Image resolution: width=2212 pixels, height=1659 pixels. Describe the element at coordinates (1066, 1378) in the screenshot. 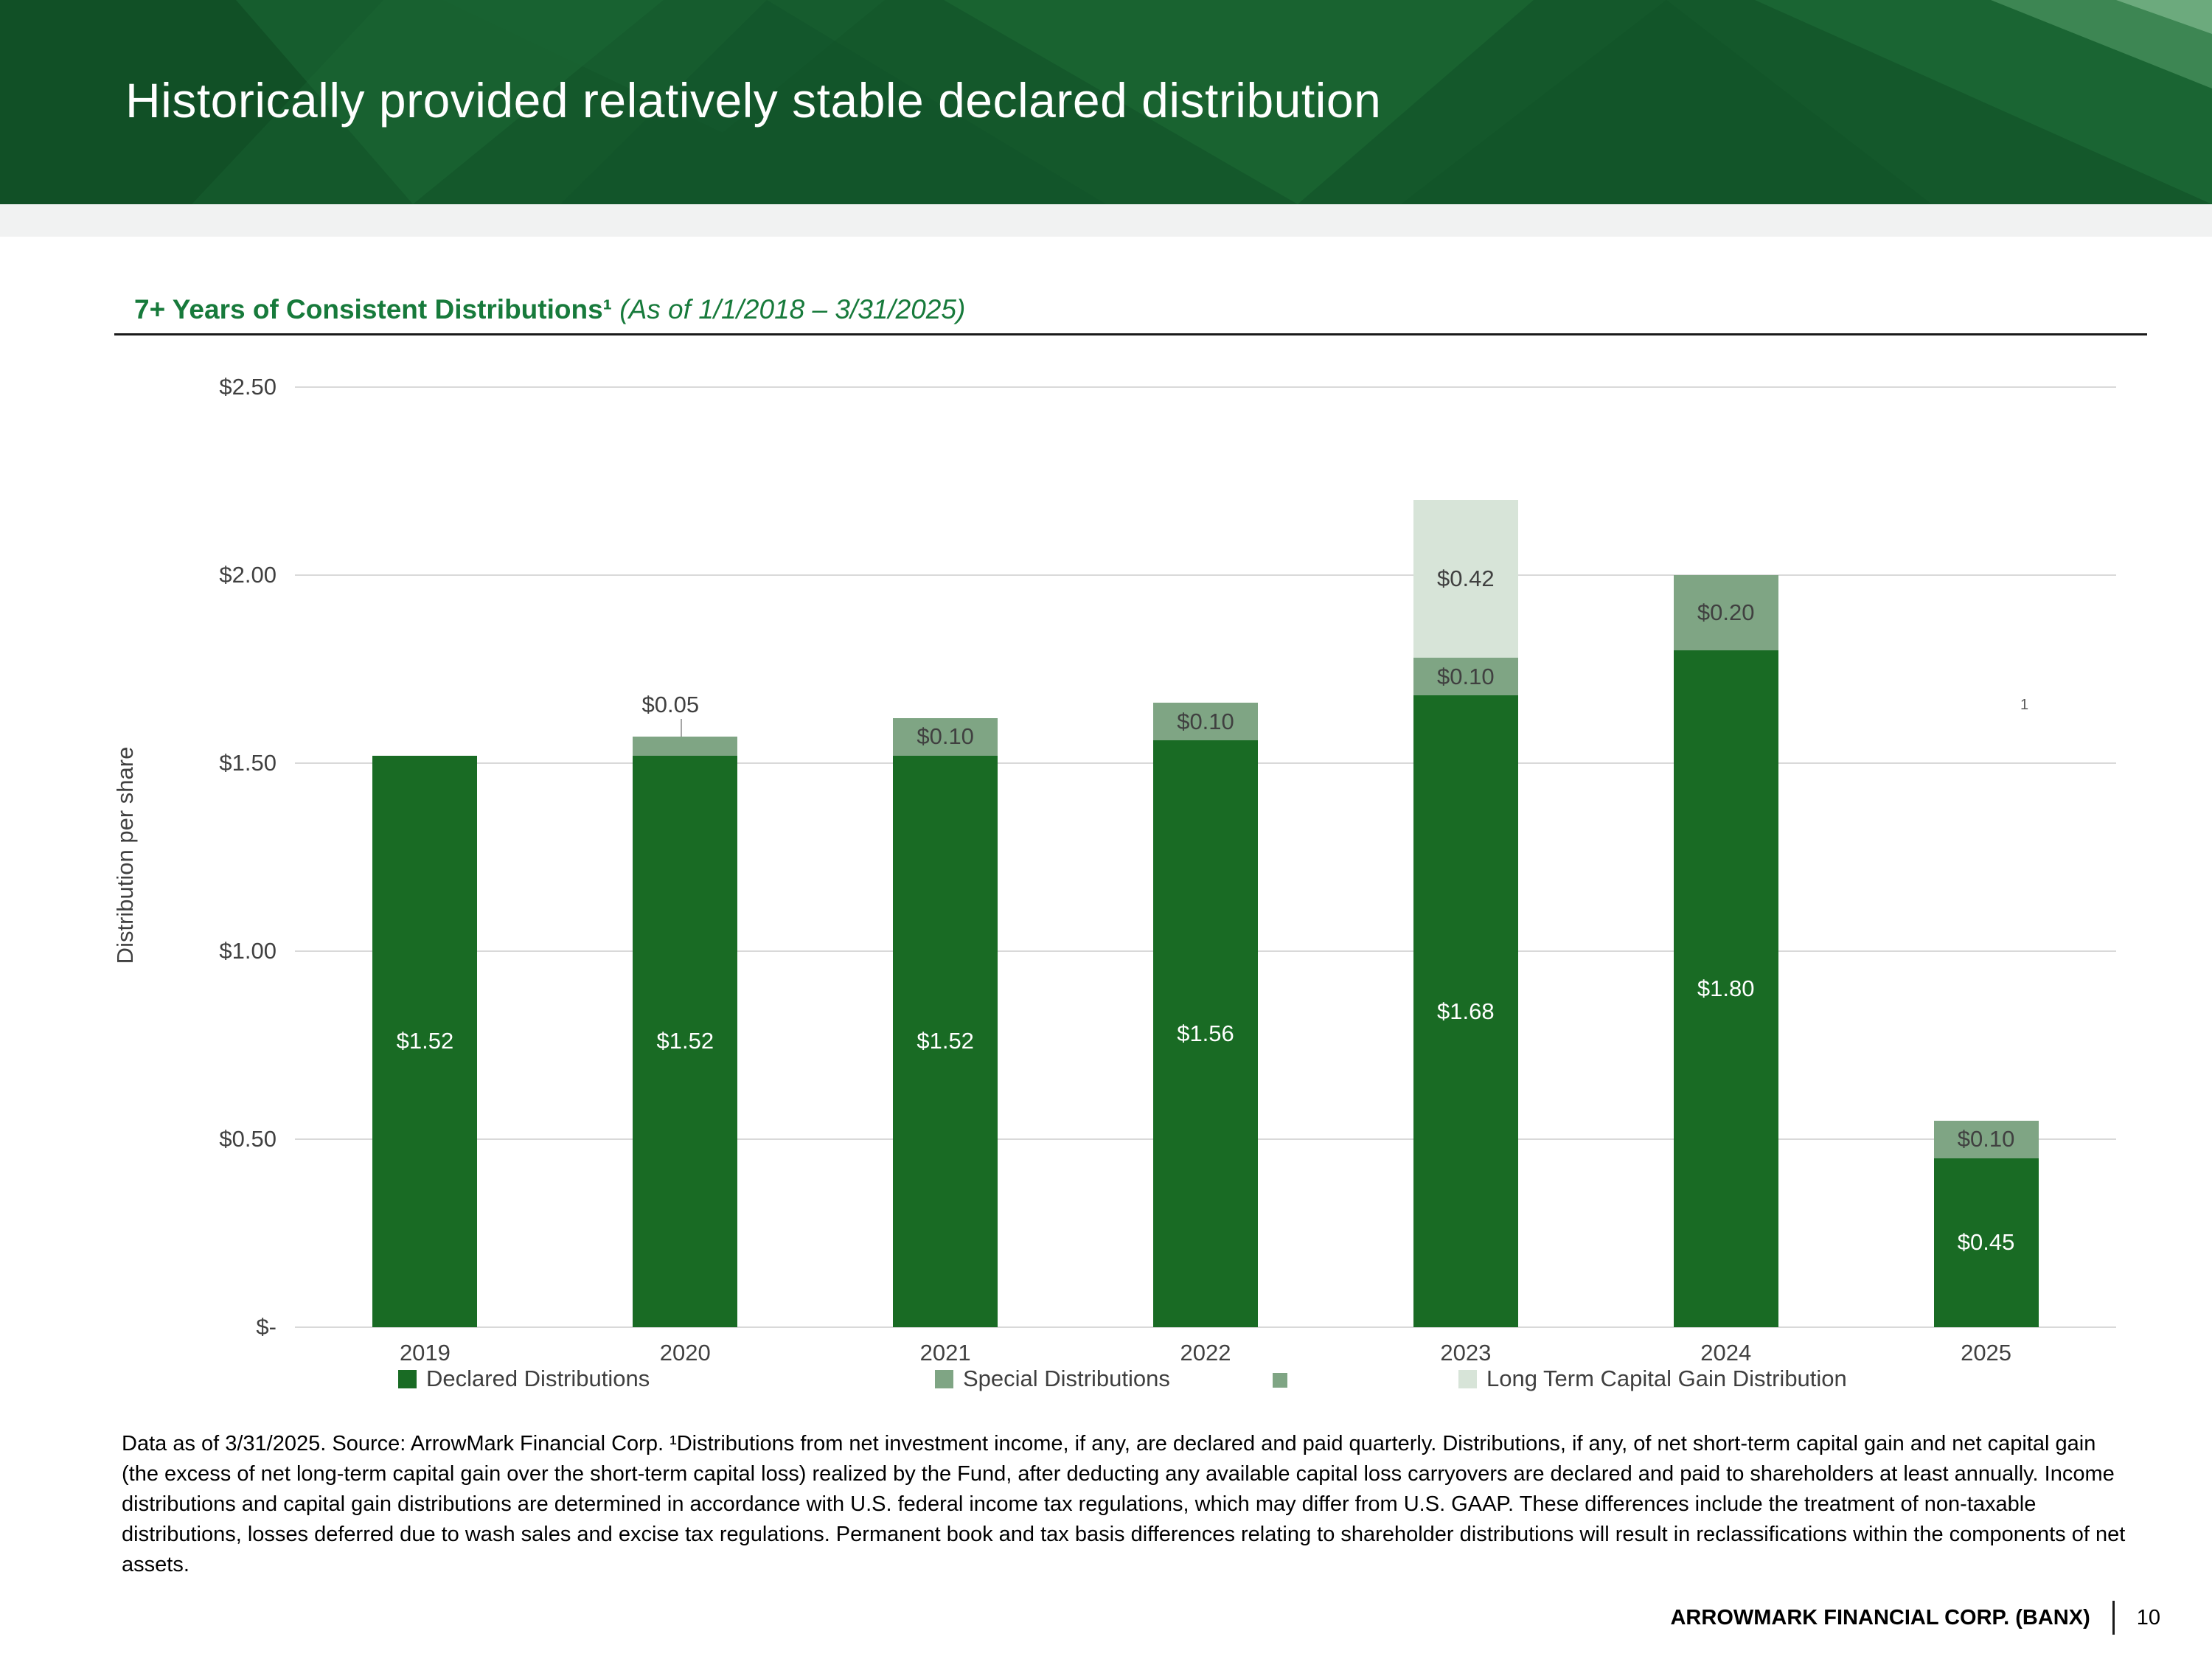

I see `legend-label: Special Distributions` at that location.